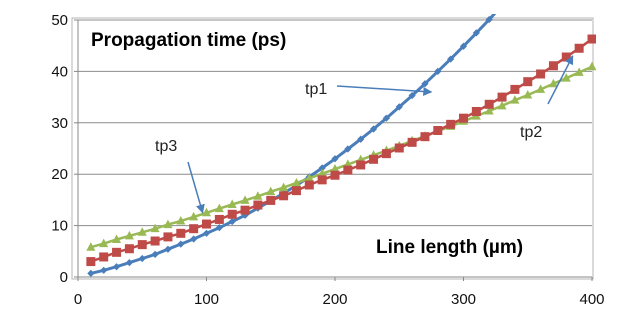  I want to click on y-tick-label-30: 30, so click(59, 123).